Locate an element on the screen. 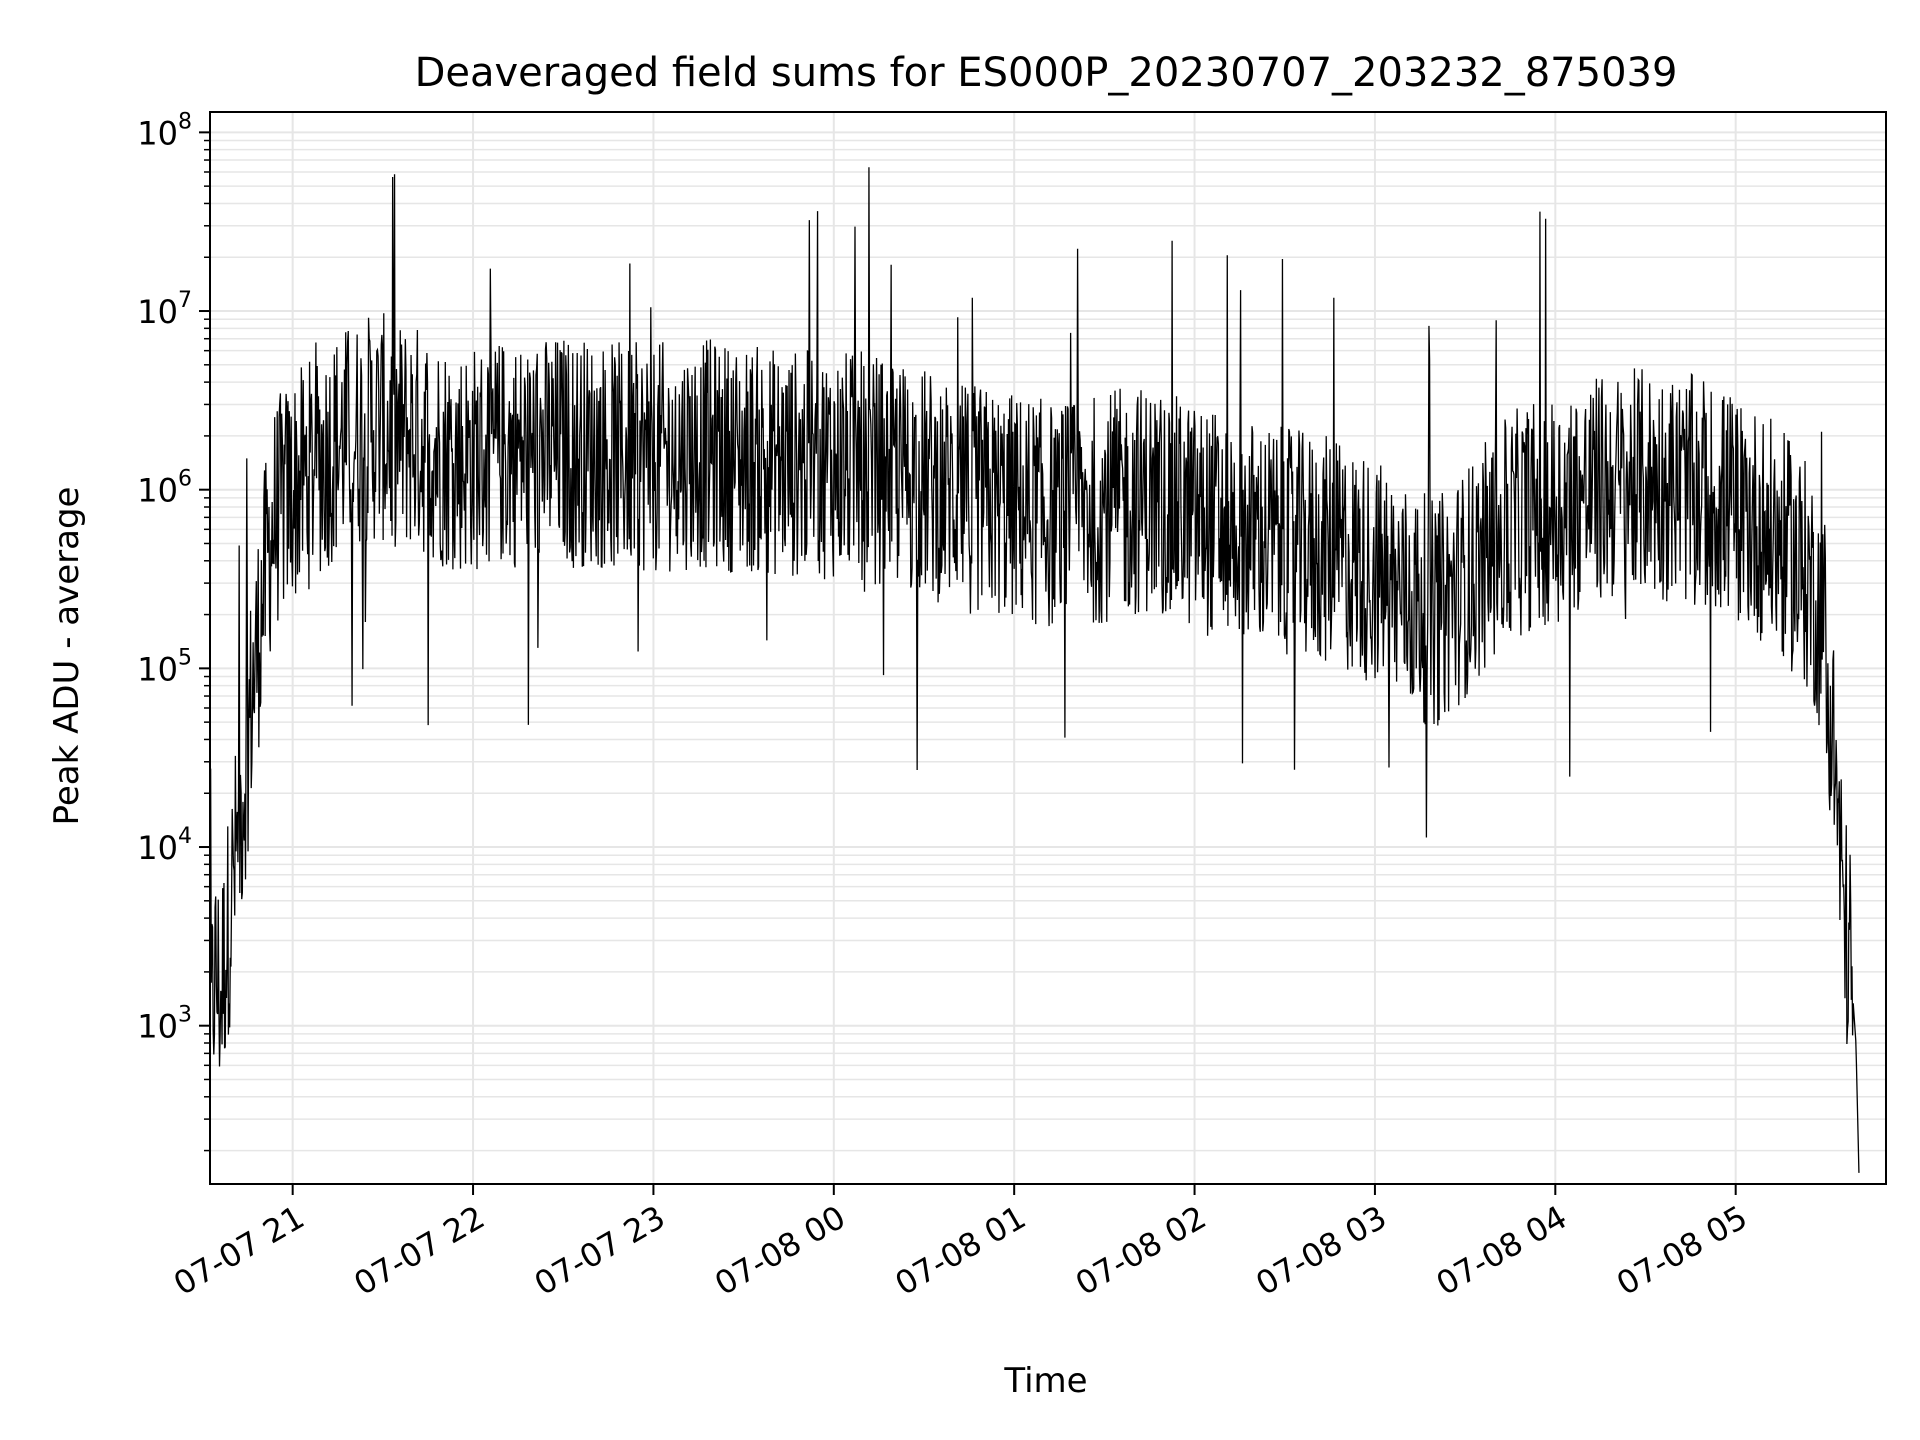 This screenshot has width=1920, height=1440. x-tick-label: 07-08 00 is located at coordinates (780, 1250).